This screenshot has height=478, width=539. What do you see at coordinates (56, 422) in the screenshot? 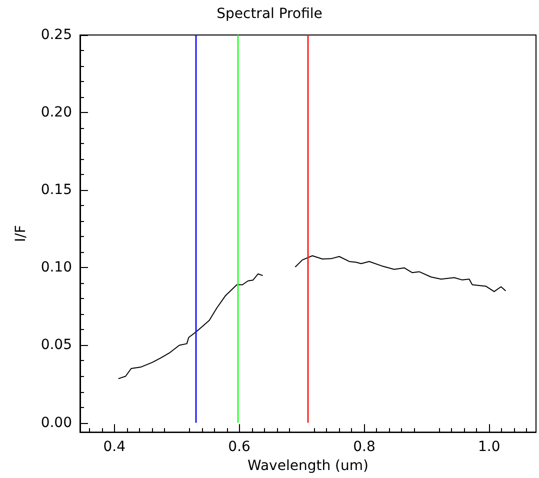
I see `y-tick-label: 0.00` at bounding box center [56, 422].